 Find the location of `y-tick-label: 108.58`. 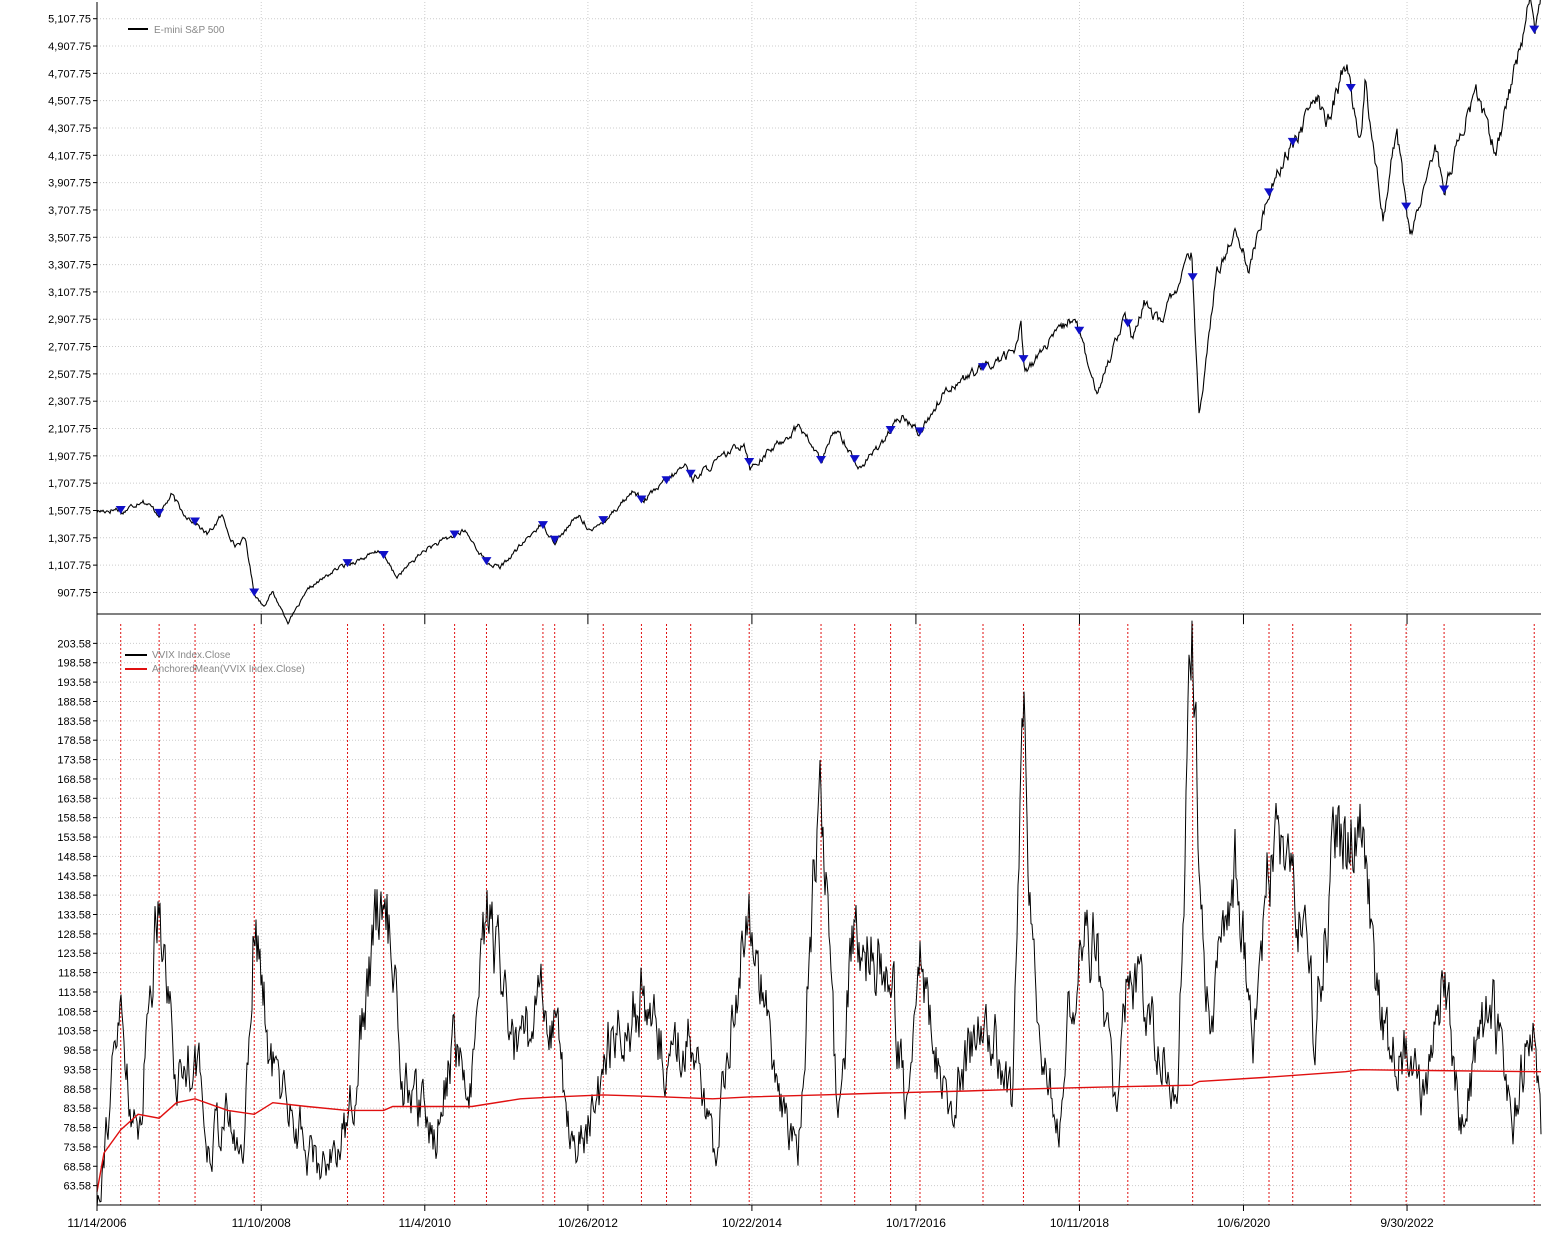

y-tick-label: 108.58 is located at coordinates (74, 1012).